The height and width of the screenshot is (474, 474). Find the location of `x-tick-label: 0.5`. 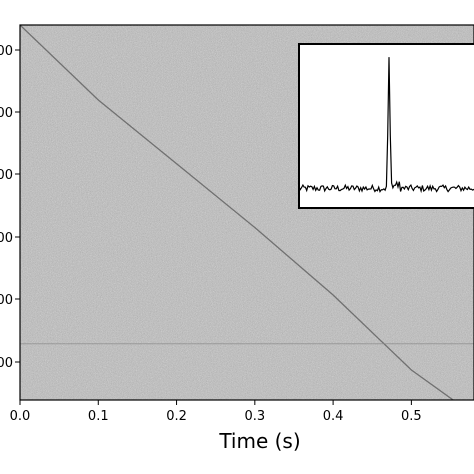

x-tick-label: 0.5 is located at coordinates (411, 416).